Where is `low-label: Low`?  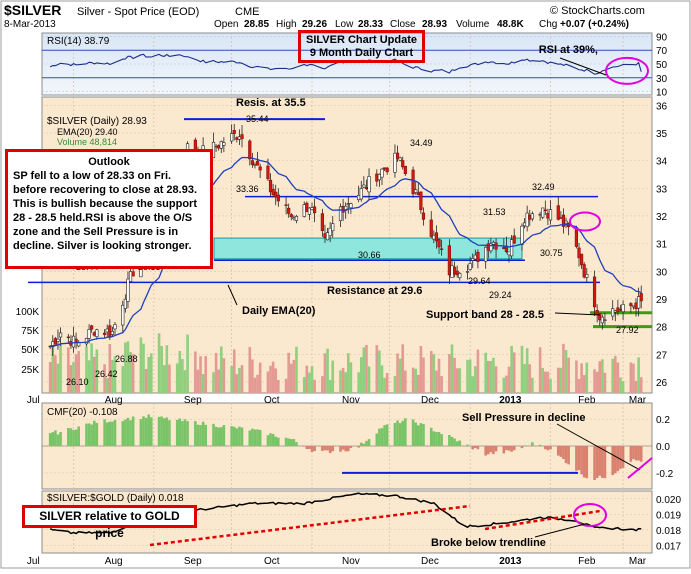
low-label: Low is located at coordinates (344, 24).